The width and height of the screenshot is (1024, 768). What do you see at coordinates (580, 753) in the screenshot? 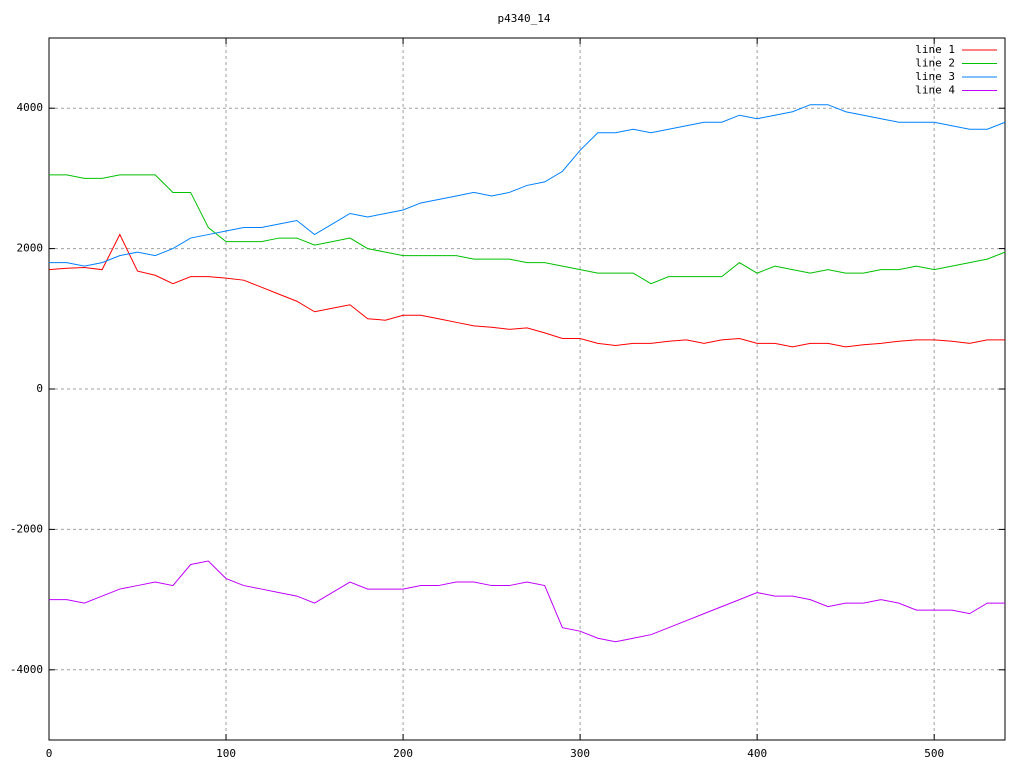
I see `x-tick-label: 300` at bounding box center [580, 753].